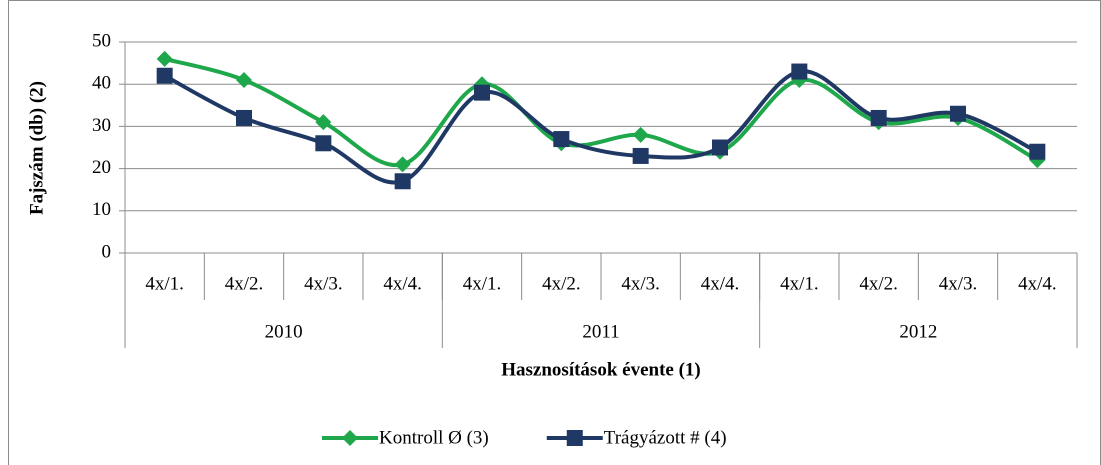 The width and height of the screenshot is (1101, 465). What do you see at coordinates (284, 331) in the screenshot?
I see `group-label: 2010` at bounding box center [284, 331].